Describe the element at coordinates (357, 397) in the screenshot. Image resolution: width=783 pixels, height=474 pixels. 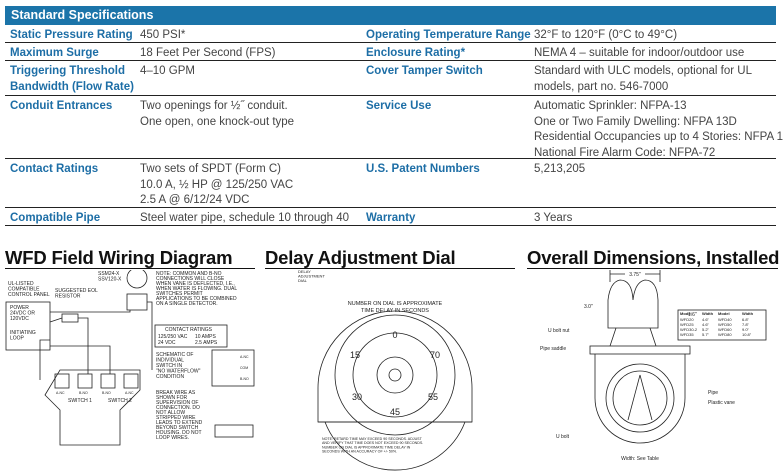
I see `dial-number: 30` at that location.